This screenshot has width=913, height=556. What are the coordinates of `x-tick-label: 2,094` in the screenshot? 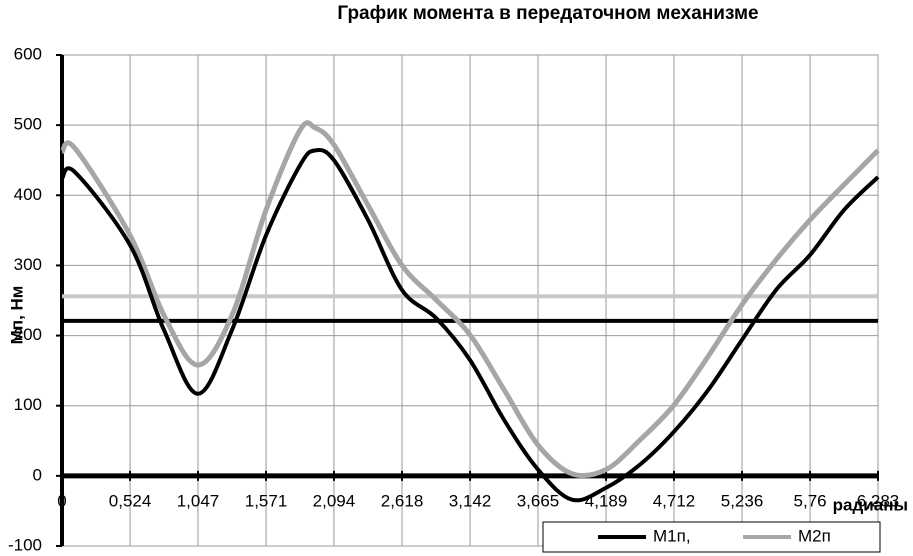 It's located at (334, 500).